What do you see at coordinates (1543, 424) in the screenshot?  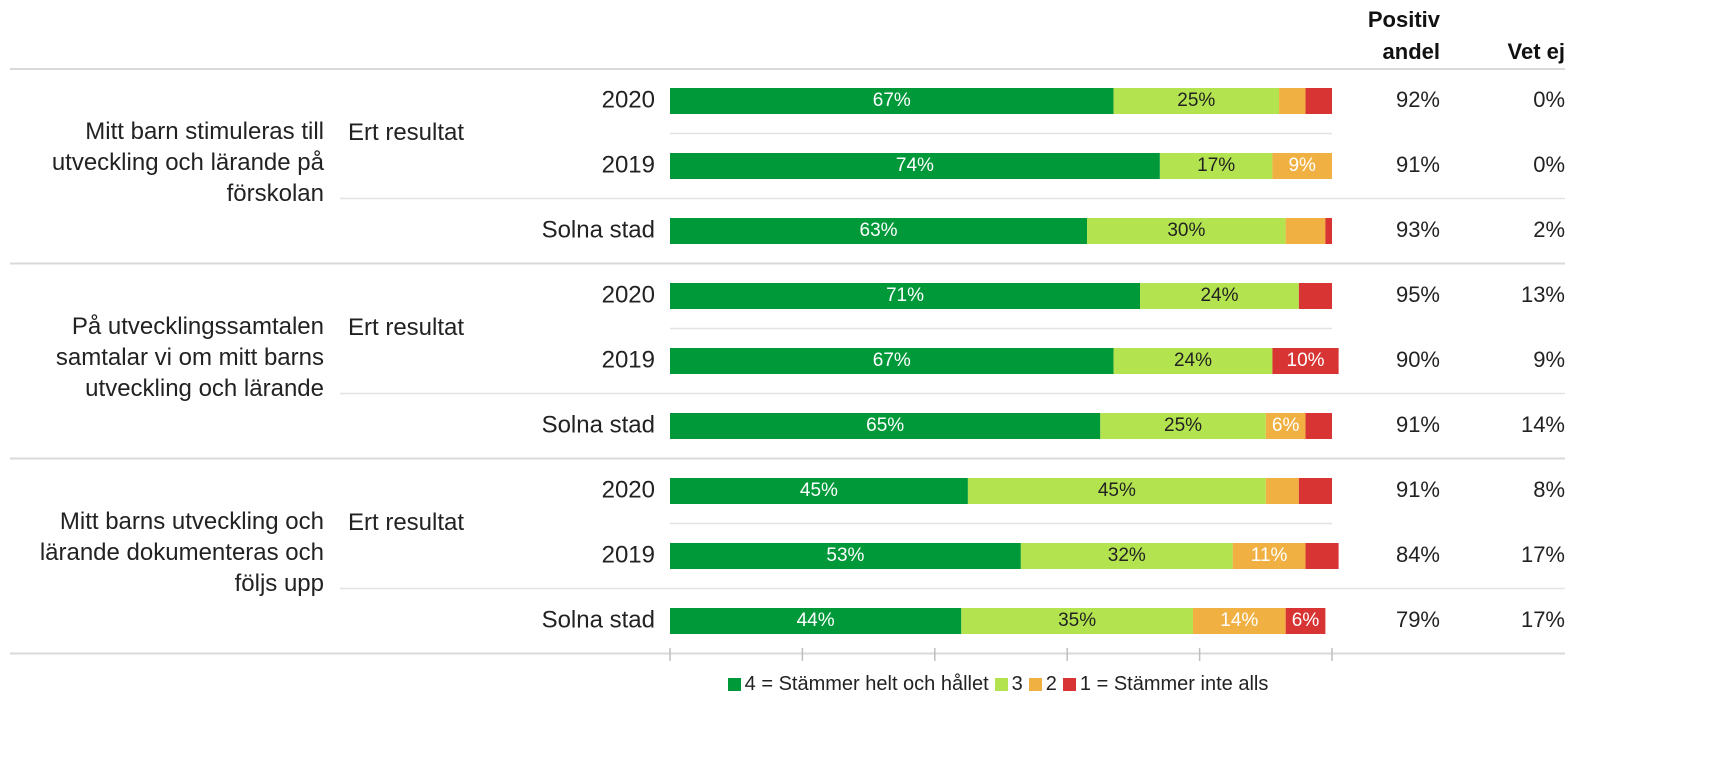 I see `column-value: 14%` at bounding box center [1543, 424].